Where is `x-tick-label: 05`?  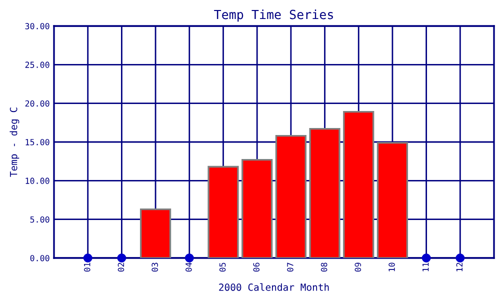 x-tick-label: 05 is located at coordinates (222, 267).